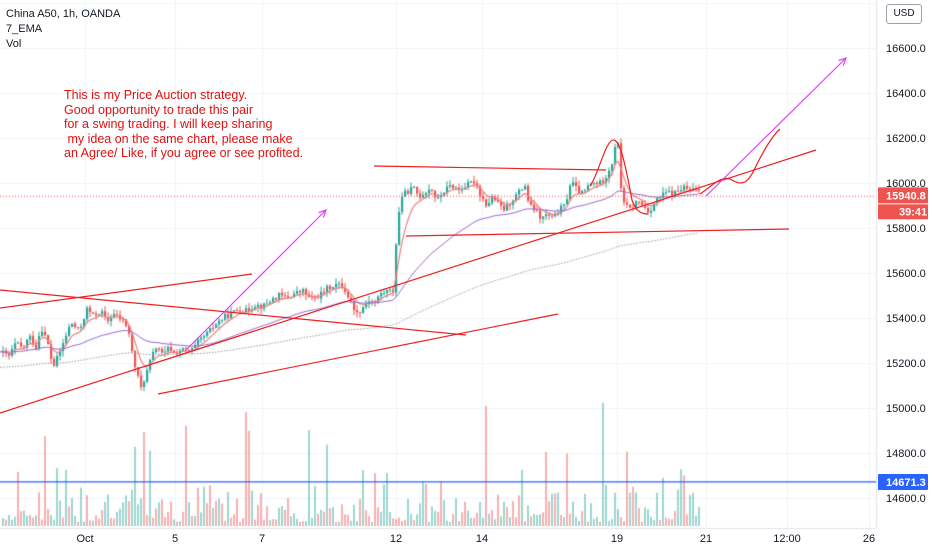 Image resolution: width=932 pixels, height=550 pixels. I want to click on ema-indicator-label: 7_EMA, so click(24, 29).